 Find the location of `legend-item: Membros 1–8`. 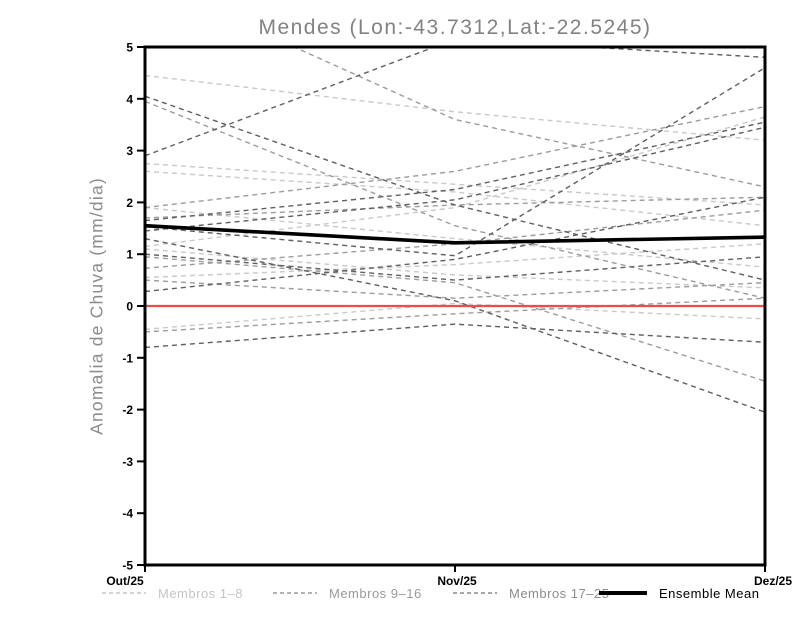

legend-item: Membros 1–8 is located at coordinates (172, 593).